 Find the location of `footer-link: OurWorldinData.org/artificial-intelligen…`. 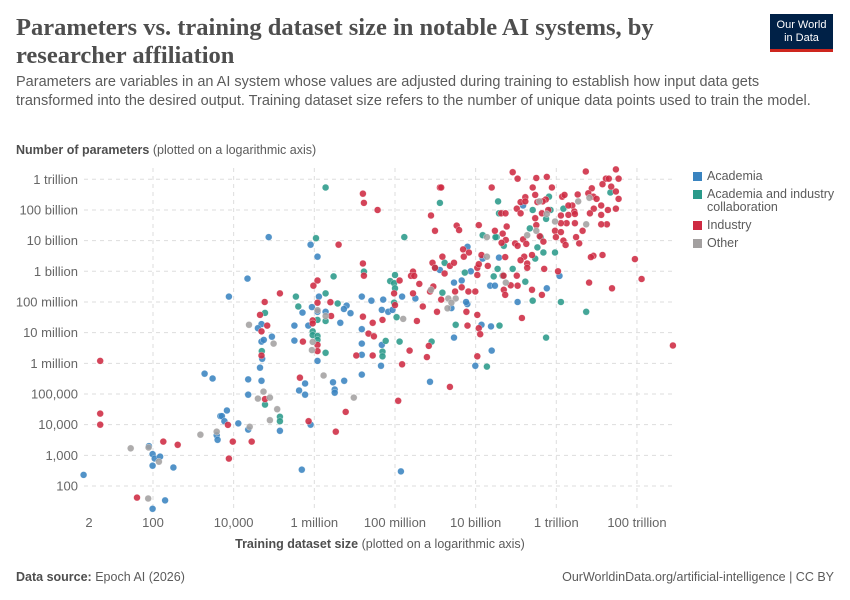

footer-link: OurWorldinData.org/artificial-intelligen… is located at coordinates (698, 577).